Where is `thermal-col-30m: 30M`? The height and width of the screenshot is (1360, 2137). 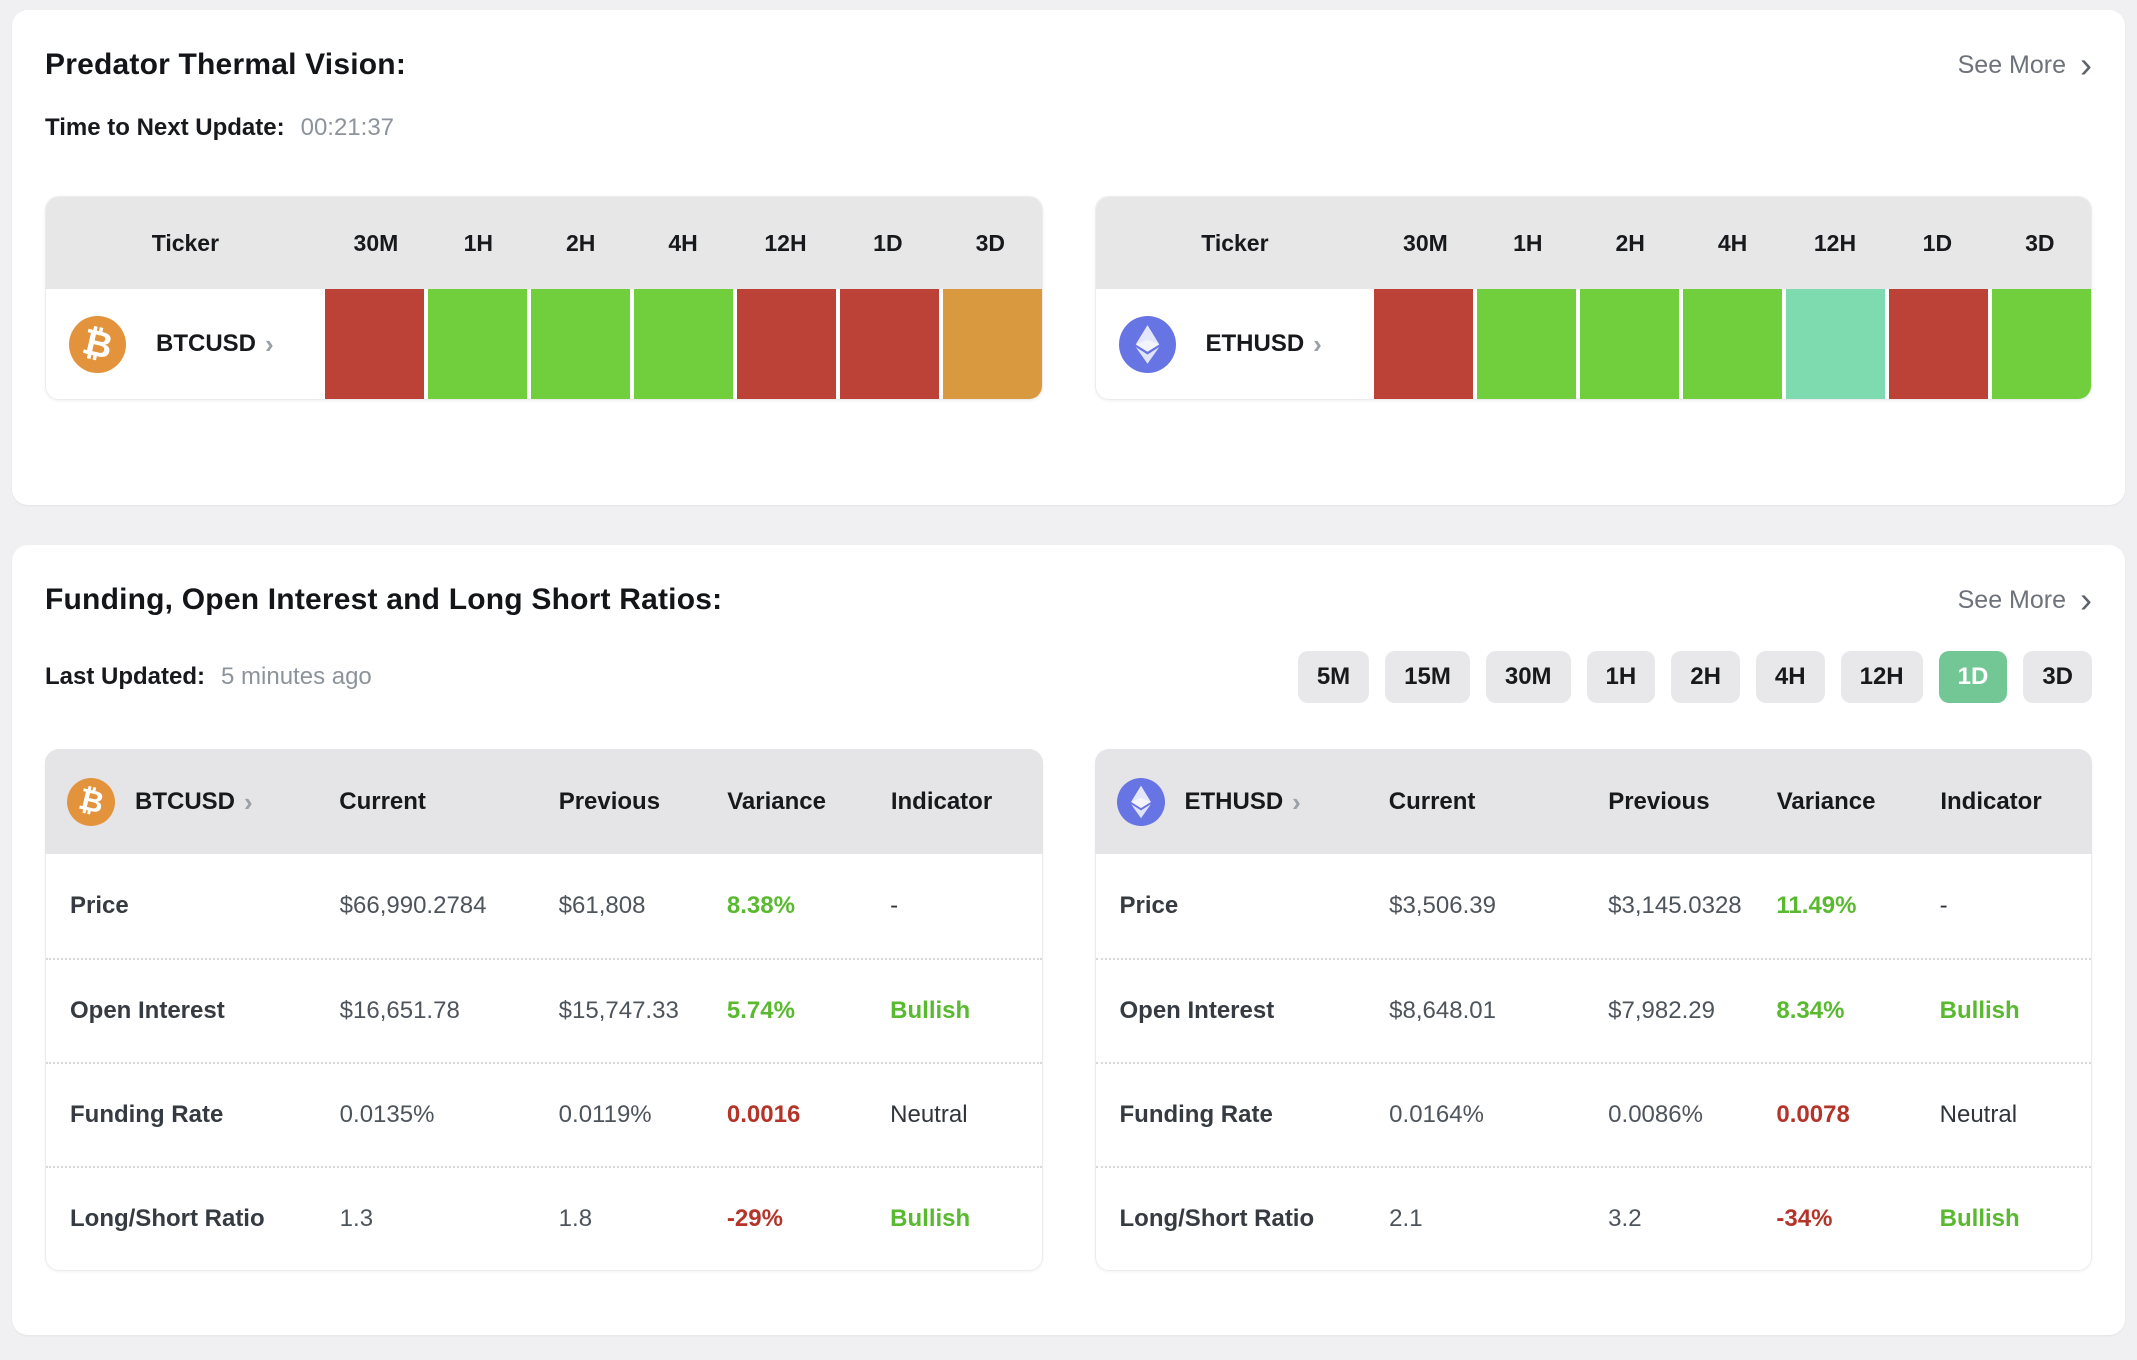
thermal-col-30m: 30M is located at coordinates (376, 242).